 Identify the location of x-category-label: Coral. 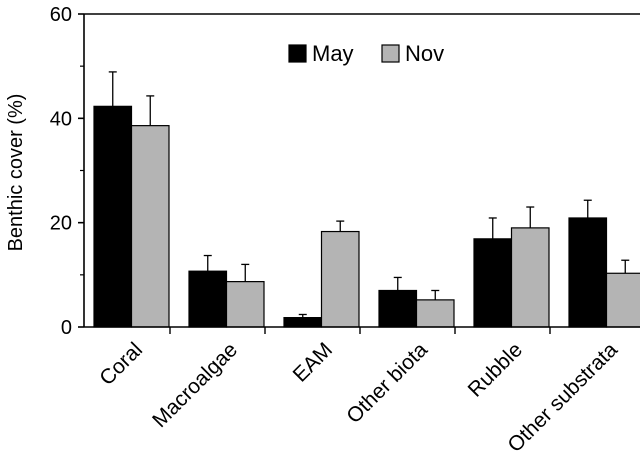
(121, 364).